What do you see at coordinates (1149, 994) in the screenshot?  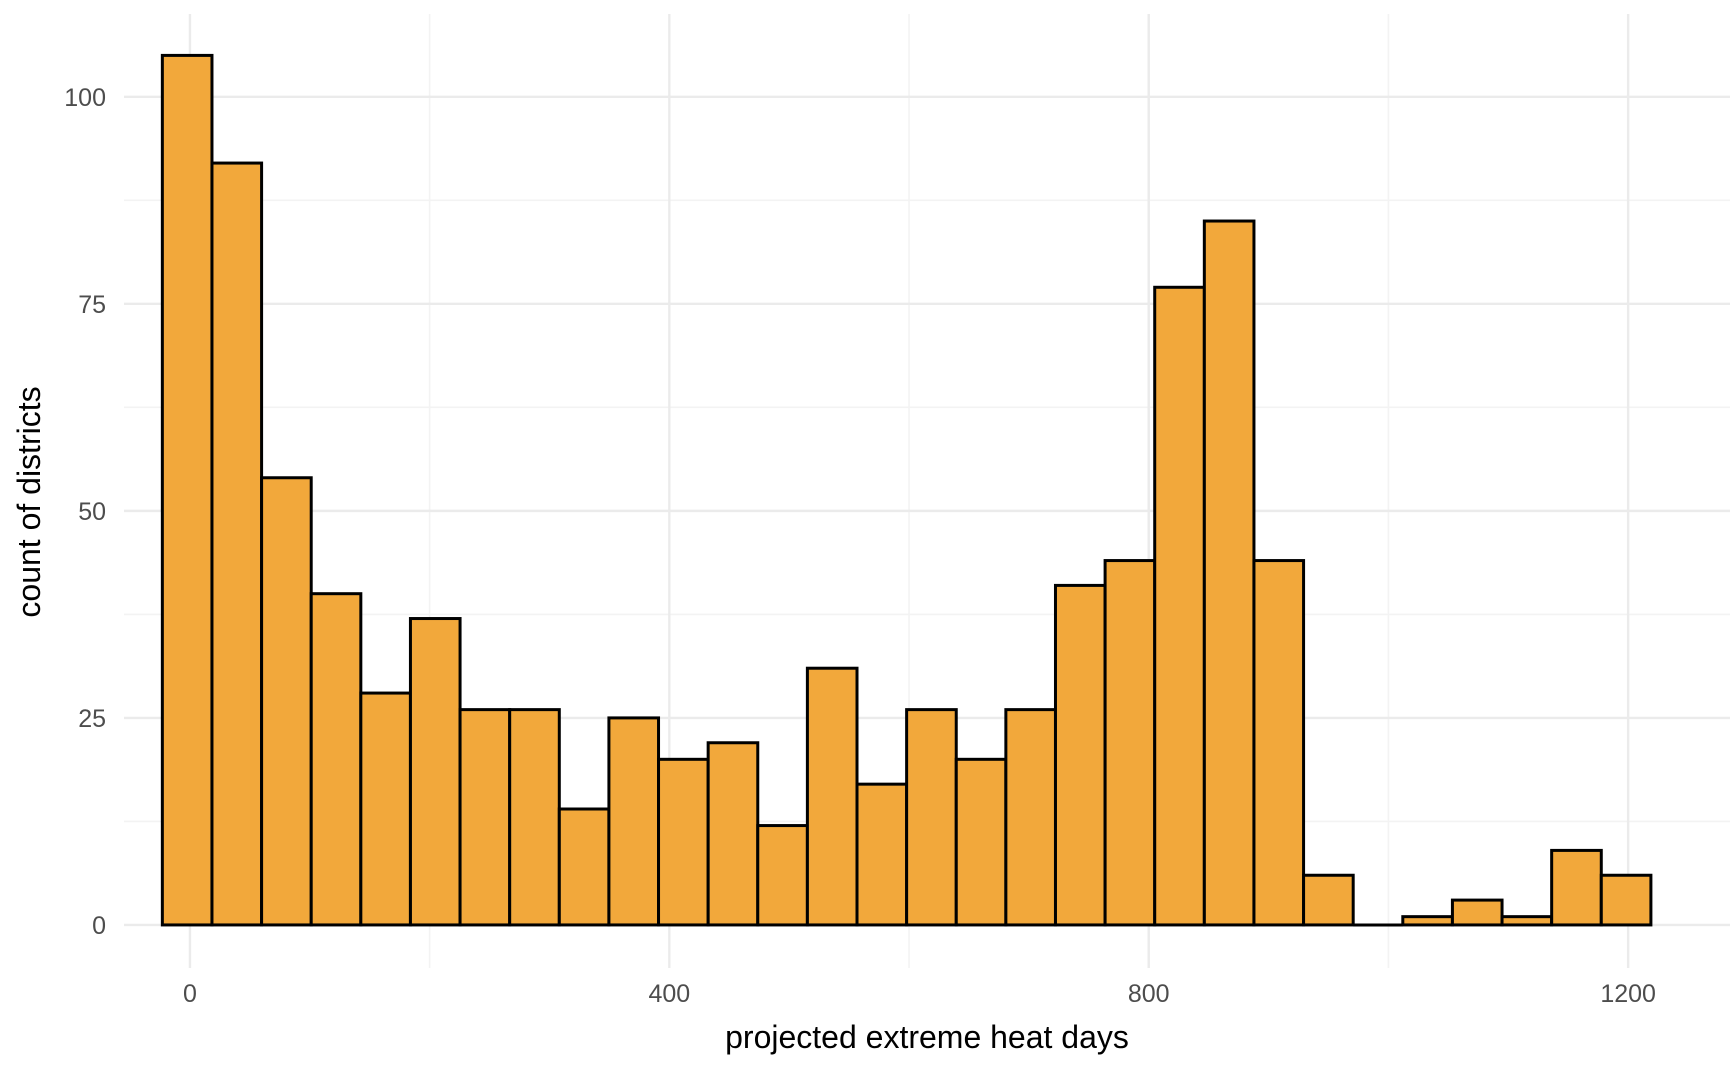 I see `x-tick-label: 800` at bounding box center [1149, 994].